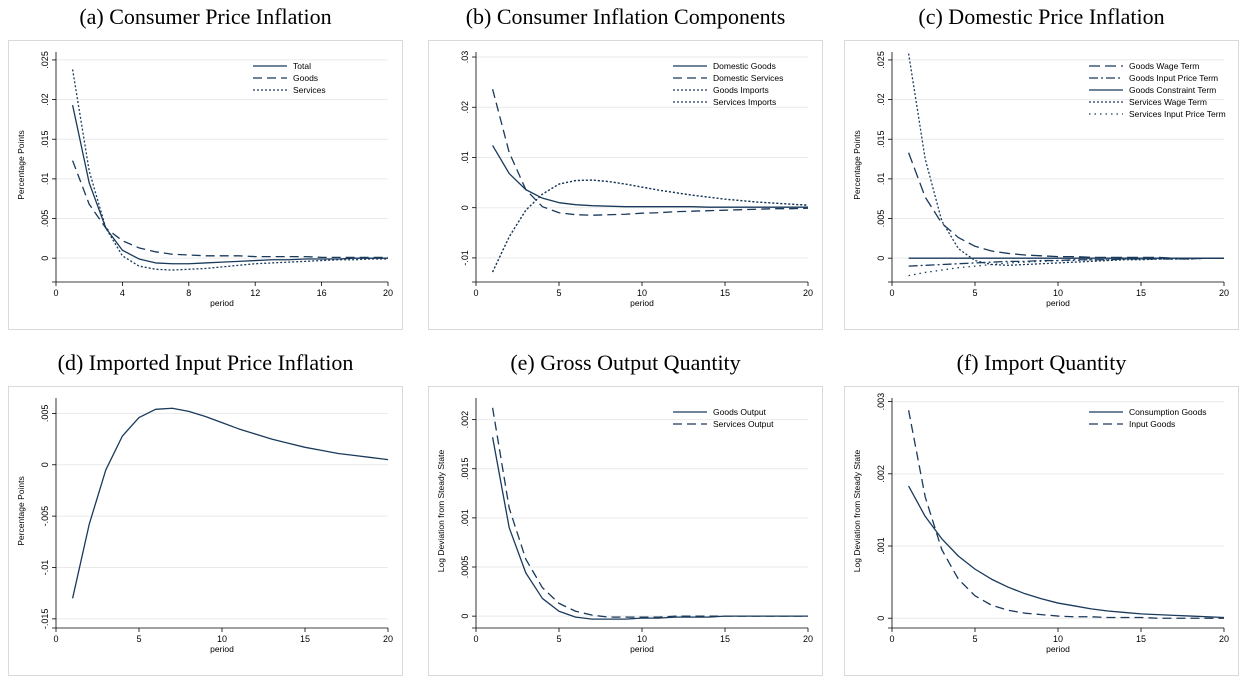  Describe the element at coordinates (122, 293) in the screenshot. I see `x-tick-label: 4` at that location.